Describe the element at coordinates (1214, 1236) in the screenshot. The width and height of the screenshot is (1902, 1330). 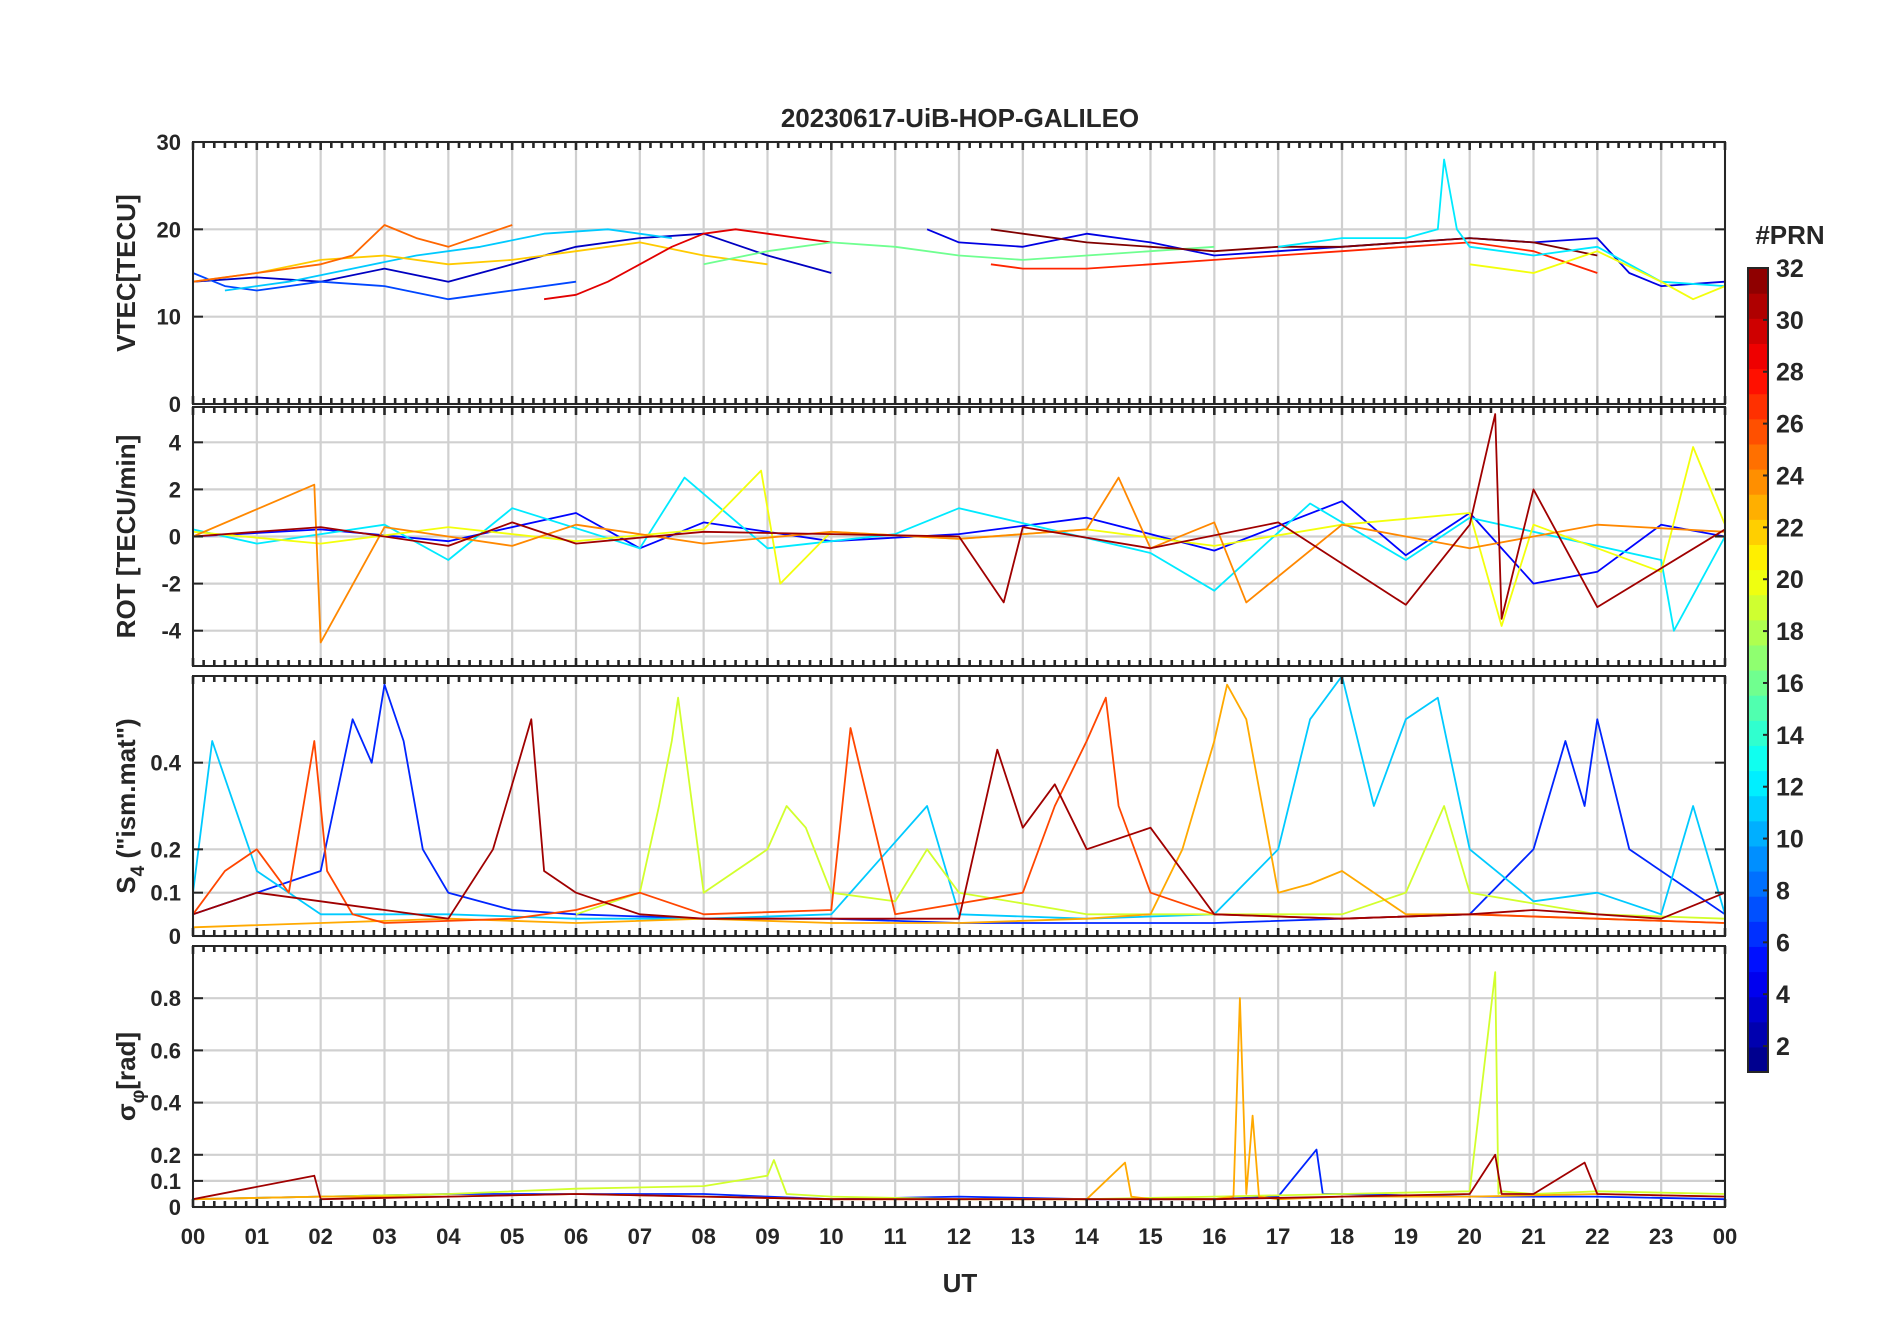
I see `x-tick-label: 16` at that location.